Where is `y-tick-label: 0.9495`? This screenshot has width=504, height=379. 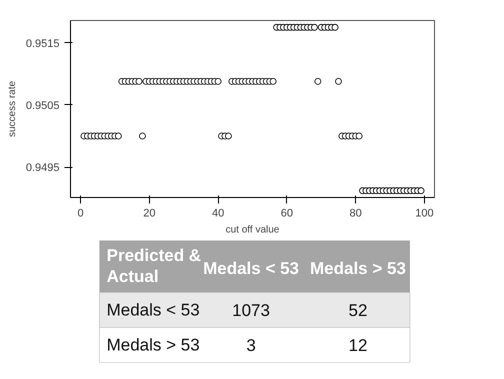 y-tick-label: 0.9495 is located at coordinates (43, 168).